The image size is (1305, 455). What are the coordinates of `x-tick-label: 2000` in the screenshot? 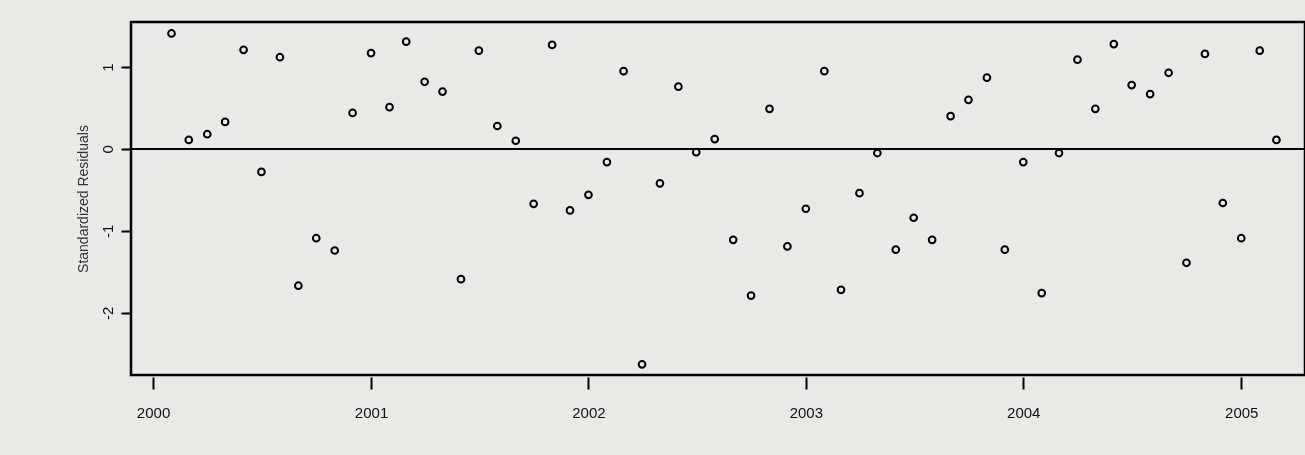 It's located at (153, 412).